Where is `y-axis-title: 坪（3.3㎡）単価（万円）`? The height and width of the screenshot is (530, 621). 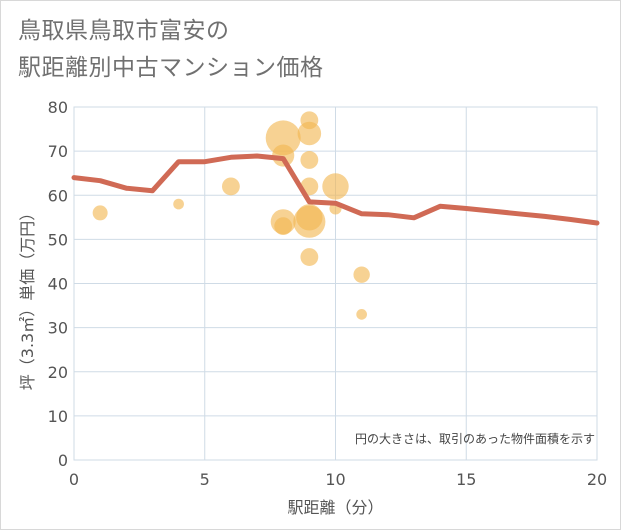 y-axis-title: 坪（3.3㎡）単価（万円） is located at coordinates (27, 297).